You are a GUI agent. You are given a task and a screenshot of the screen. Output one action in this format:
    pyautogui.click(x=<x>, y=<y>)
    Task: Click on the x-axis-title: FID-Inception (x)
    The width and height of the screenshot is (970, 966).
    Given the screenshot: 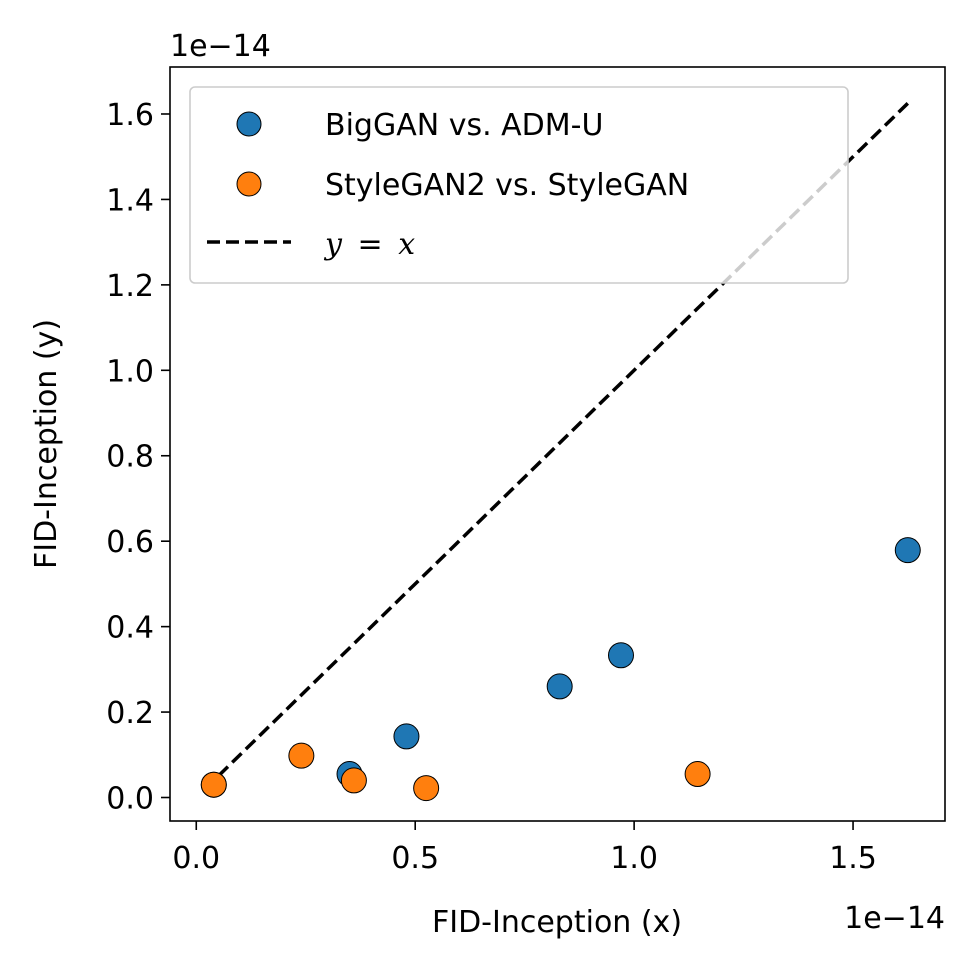 What is the action you would take?
    pyautogui.click(x=557, y=922)
    